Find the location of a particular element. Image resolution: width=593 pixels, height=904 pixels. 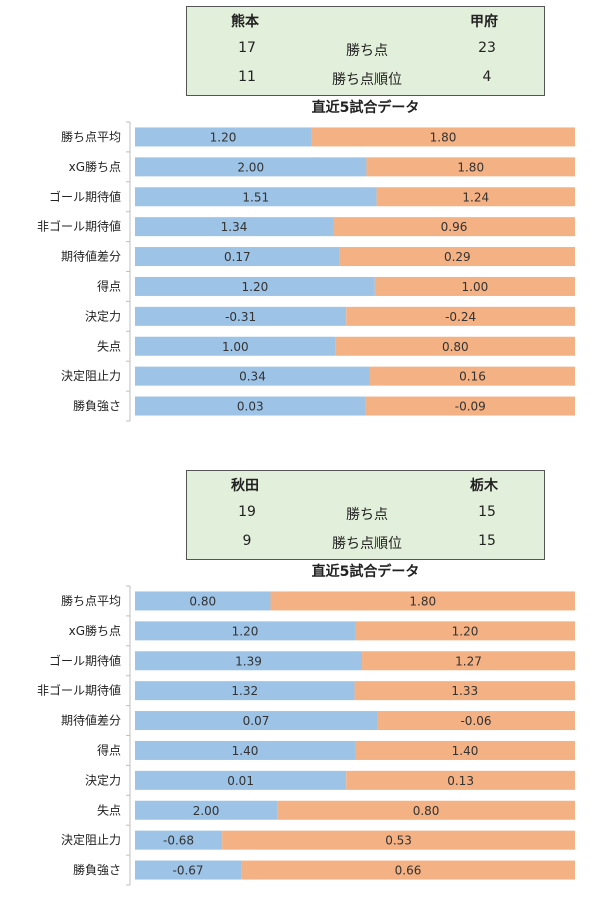

away-data-label: 0.13 is located at coordinates (460, 781).